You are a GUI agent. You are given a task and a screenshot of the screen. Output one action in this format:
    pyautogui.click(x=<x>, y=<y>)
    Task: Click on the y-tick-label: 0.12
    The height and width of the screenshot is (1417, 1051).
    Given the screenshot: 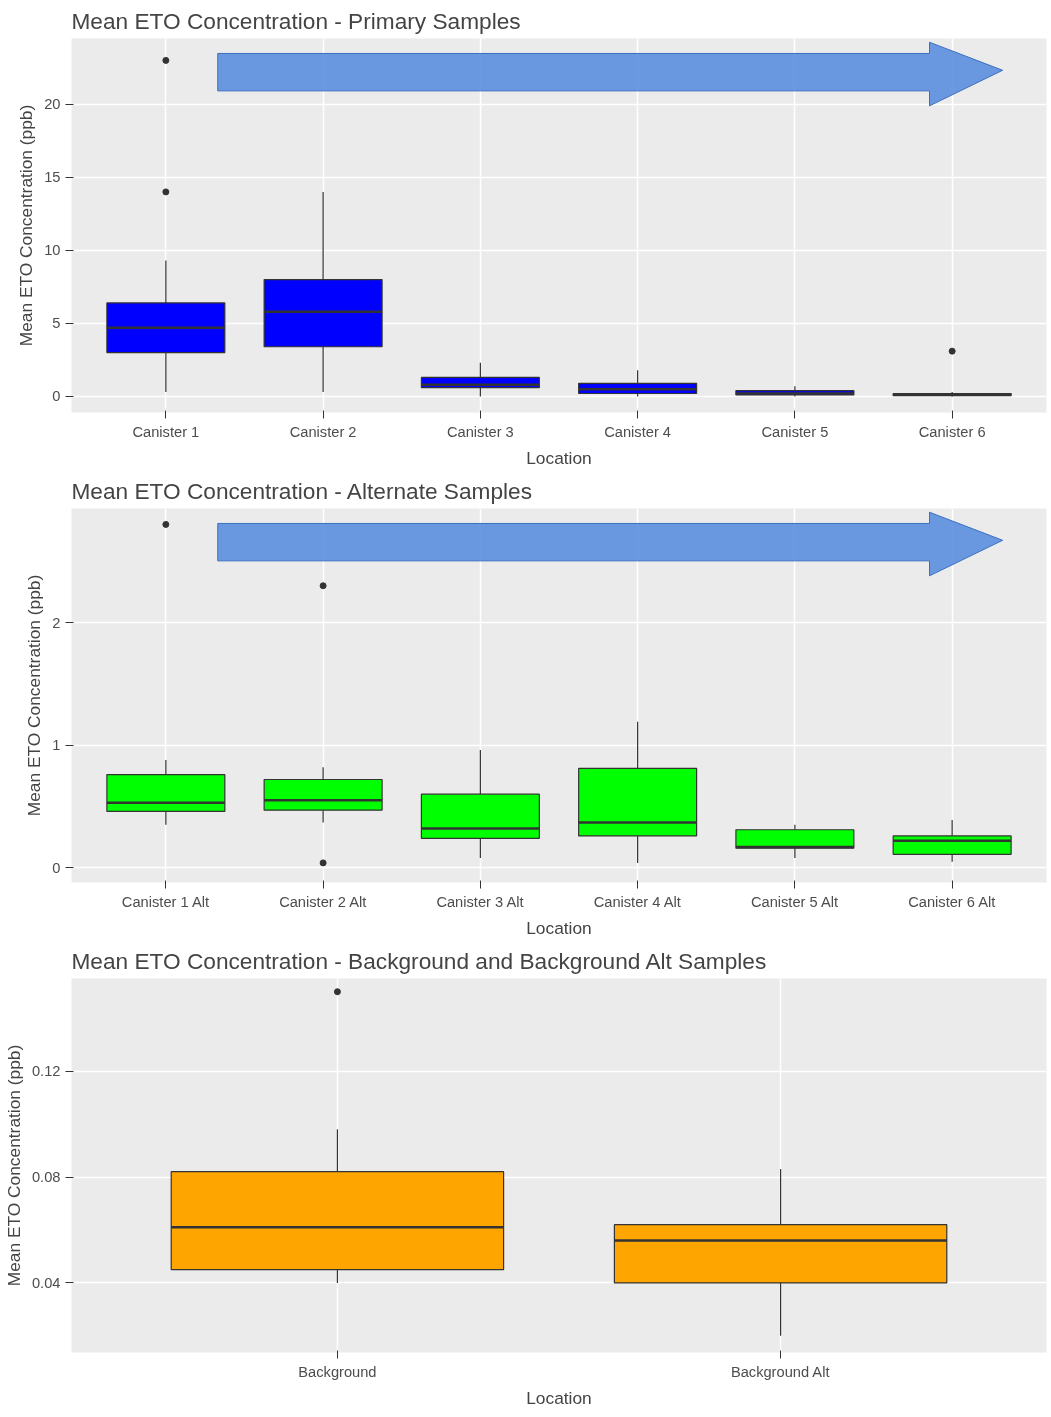 What is the action you would take?
    pyautogui.click(x=46, y=1071)
    